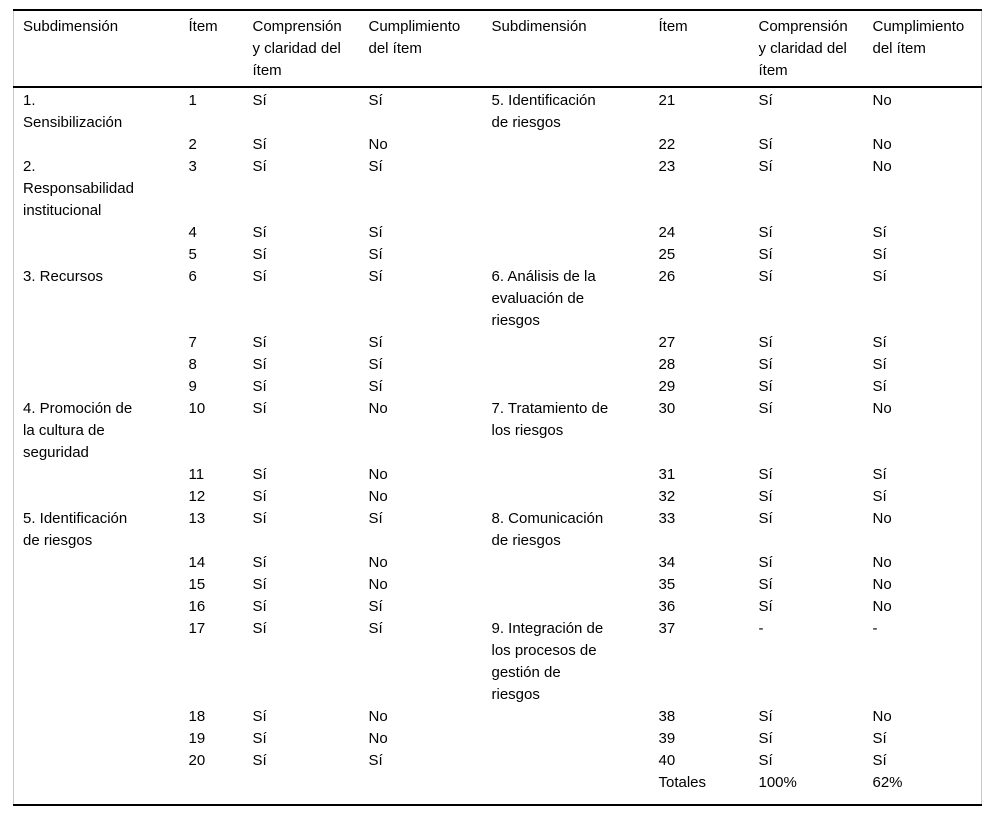 This screenshot has height=818, width=992. Describe the element at coordinates (667, 716) in the screenshot. I see `cell-item-right: 38` at that location.